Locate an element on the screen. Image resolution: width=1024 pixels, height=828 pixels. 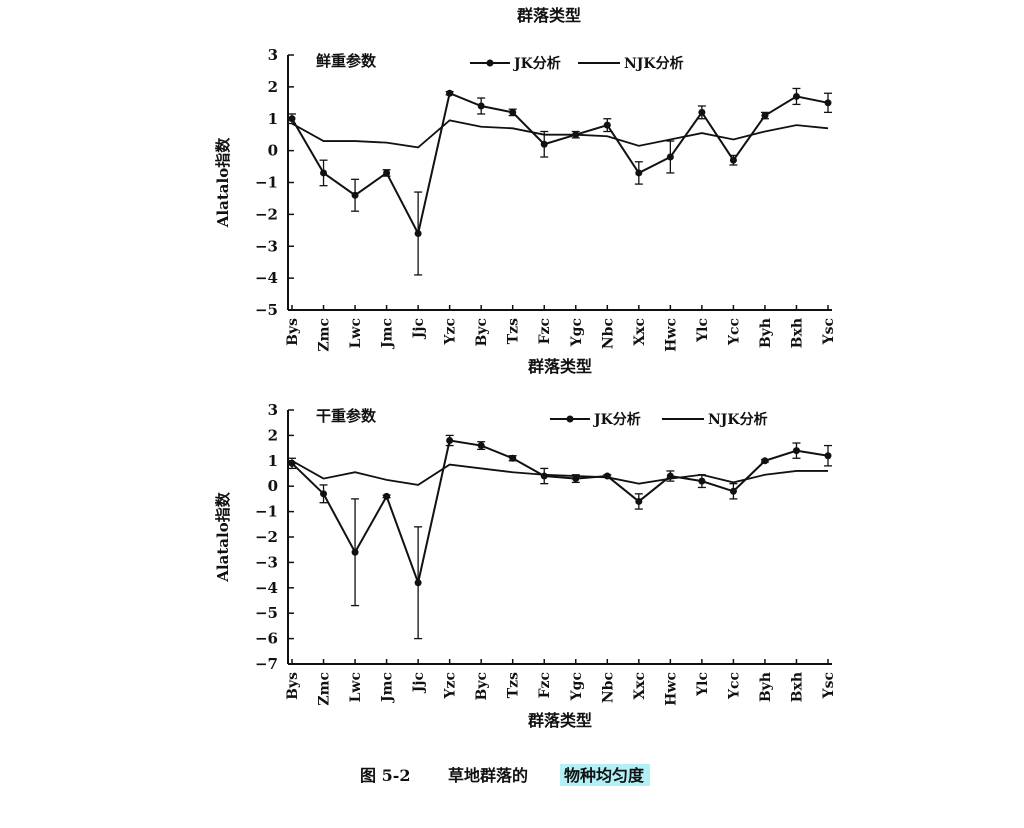
y-tick-label: −1 is located at coordinates (266, 512).